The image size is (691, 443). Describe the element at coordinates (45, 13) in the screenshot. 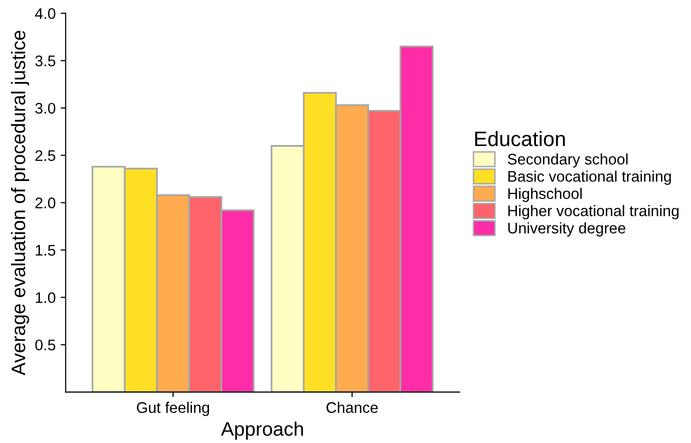

I see `y-tick-label: 4.0` at that location.